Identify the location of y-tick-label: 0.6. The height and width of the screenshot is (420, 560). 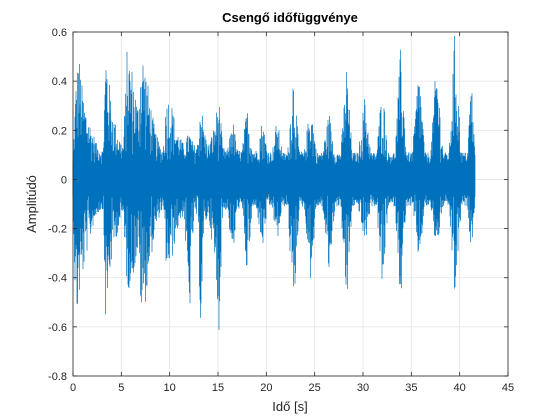
(59, 33).